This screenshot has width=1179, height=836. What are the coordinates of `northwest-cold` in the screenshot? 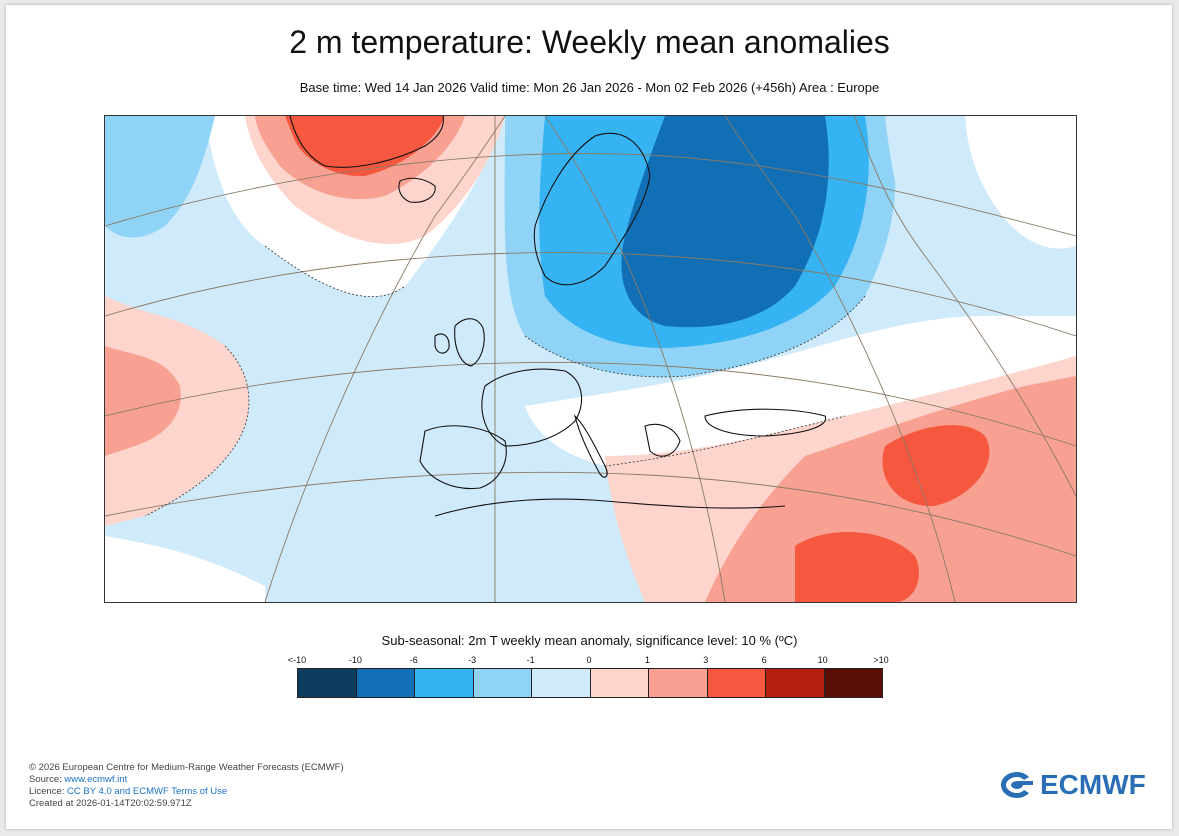 It's located at (160, 177).